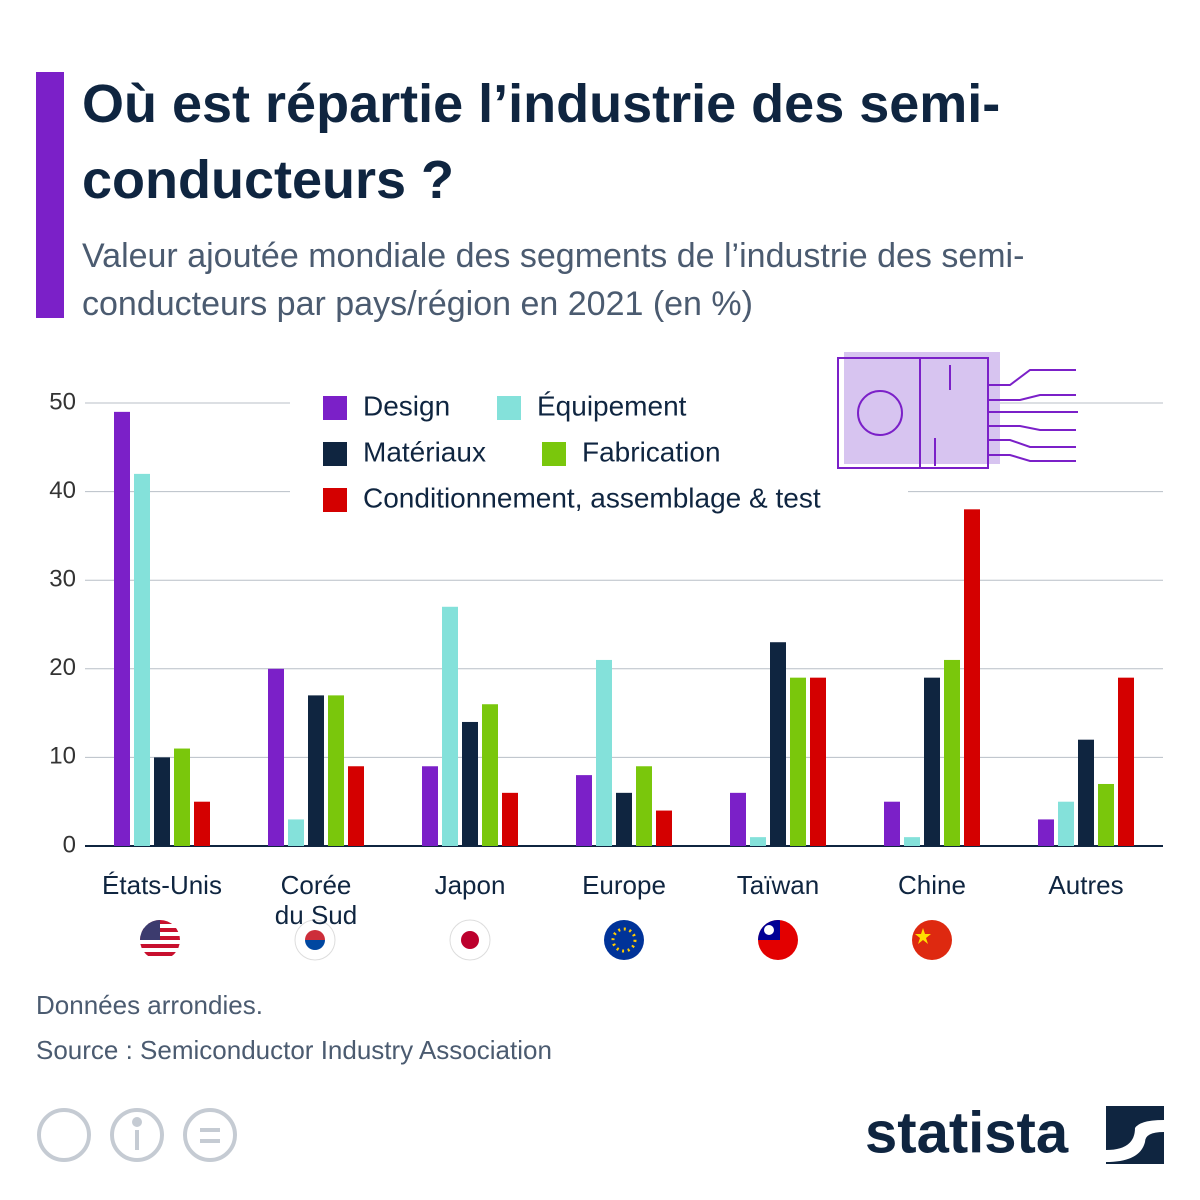 The height and width of the screenshot is (1200, 1200). I want to click on y-tick-label: 0, so click(69, 844).